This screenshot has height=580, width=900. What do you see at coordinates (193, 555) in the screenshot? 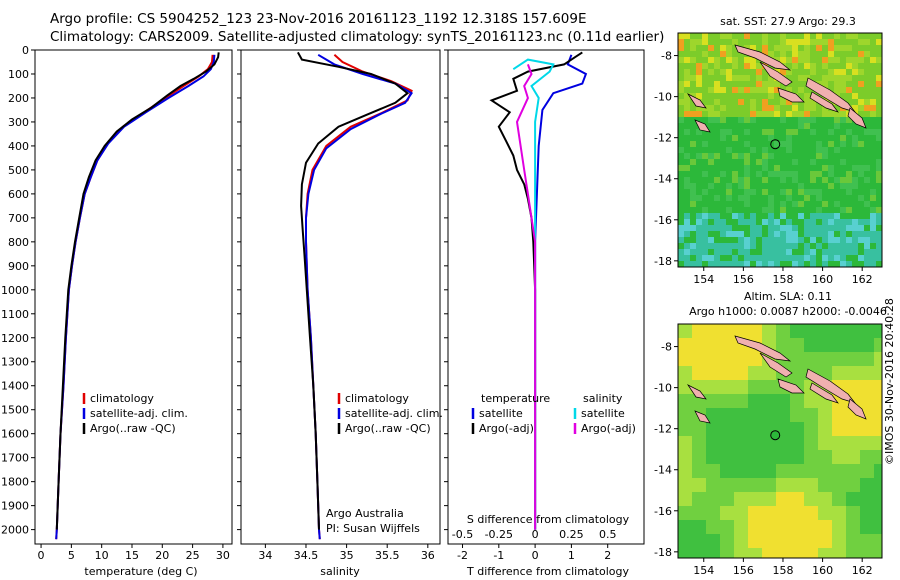
I see `temperature-xtick-label: 25` at bounding box center [193, 555].